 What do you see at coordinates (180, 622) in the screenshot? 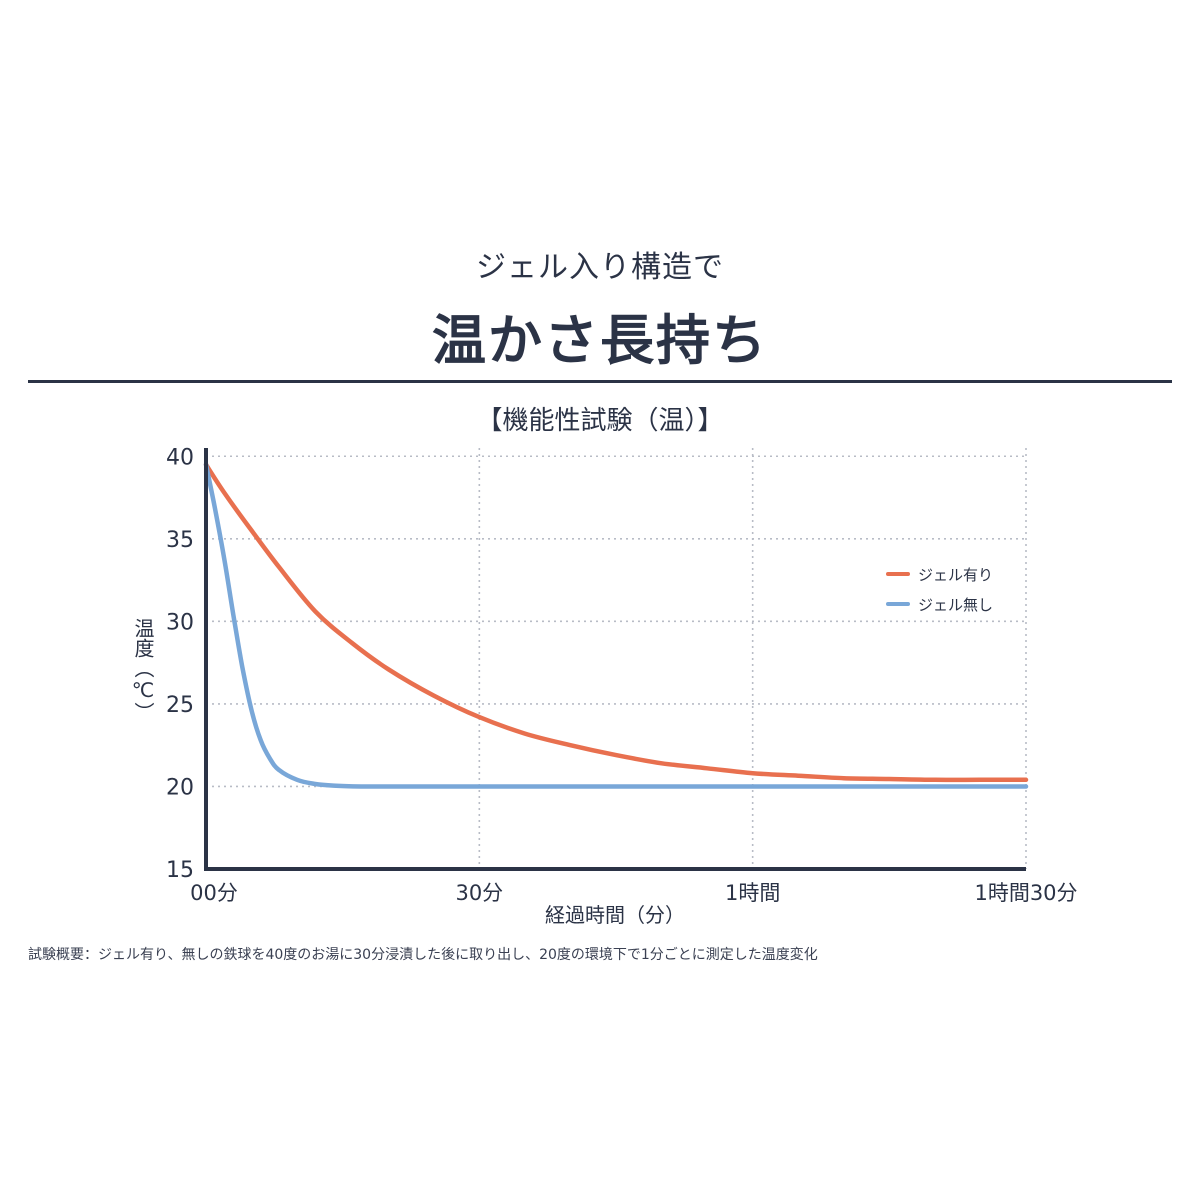
I see `y-tick-label: 30` at bounding box center [180, 622].